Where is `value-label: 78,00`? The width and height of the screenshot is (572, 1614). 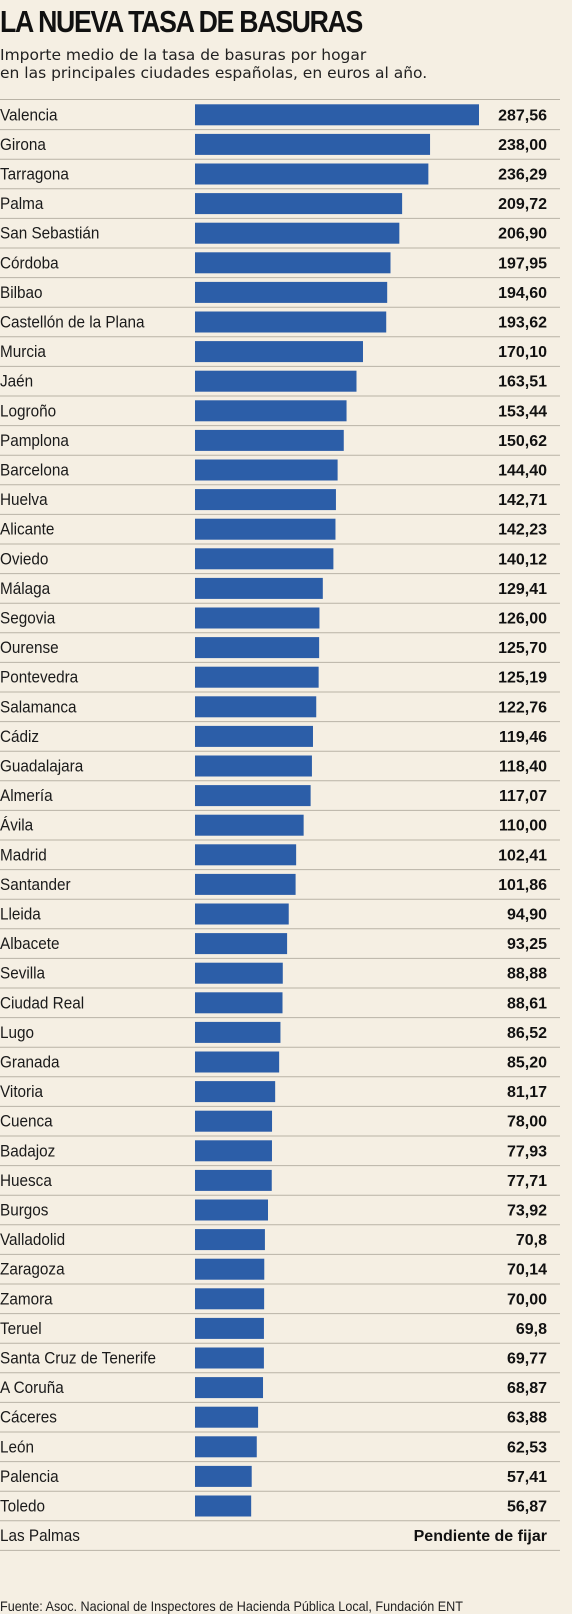 value-label: 78,00 is located at coordinates (527, 1122).